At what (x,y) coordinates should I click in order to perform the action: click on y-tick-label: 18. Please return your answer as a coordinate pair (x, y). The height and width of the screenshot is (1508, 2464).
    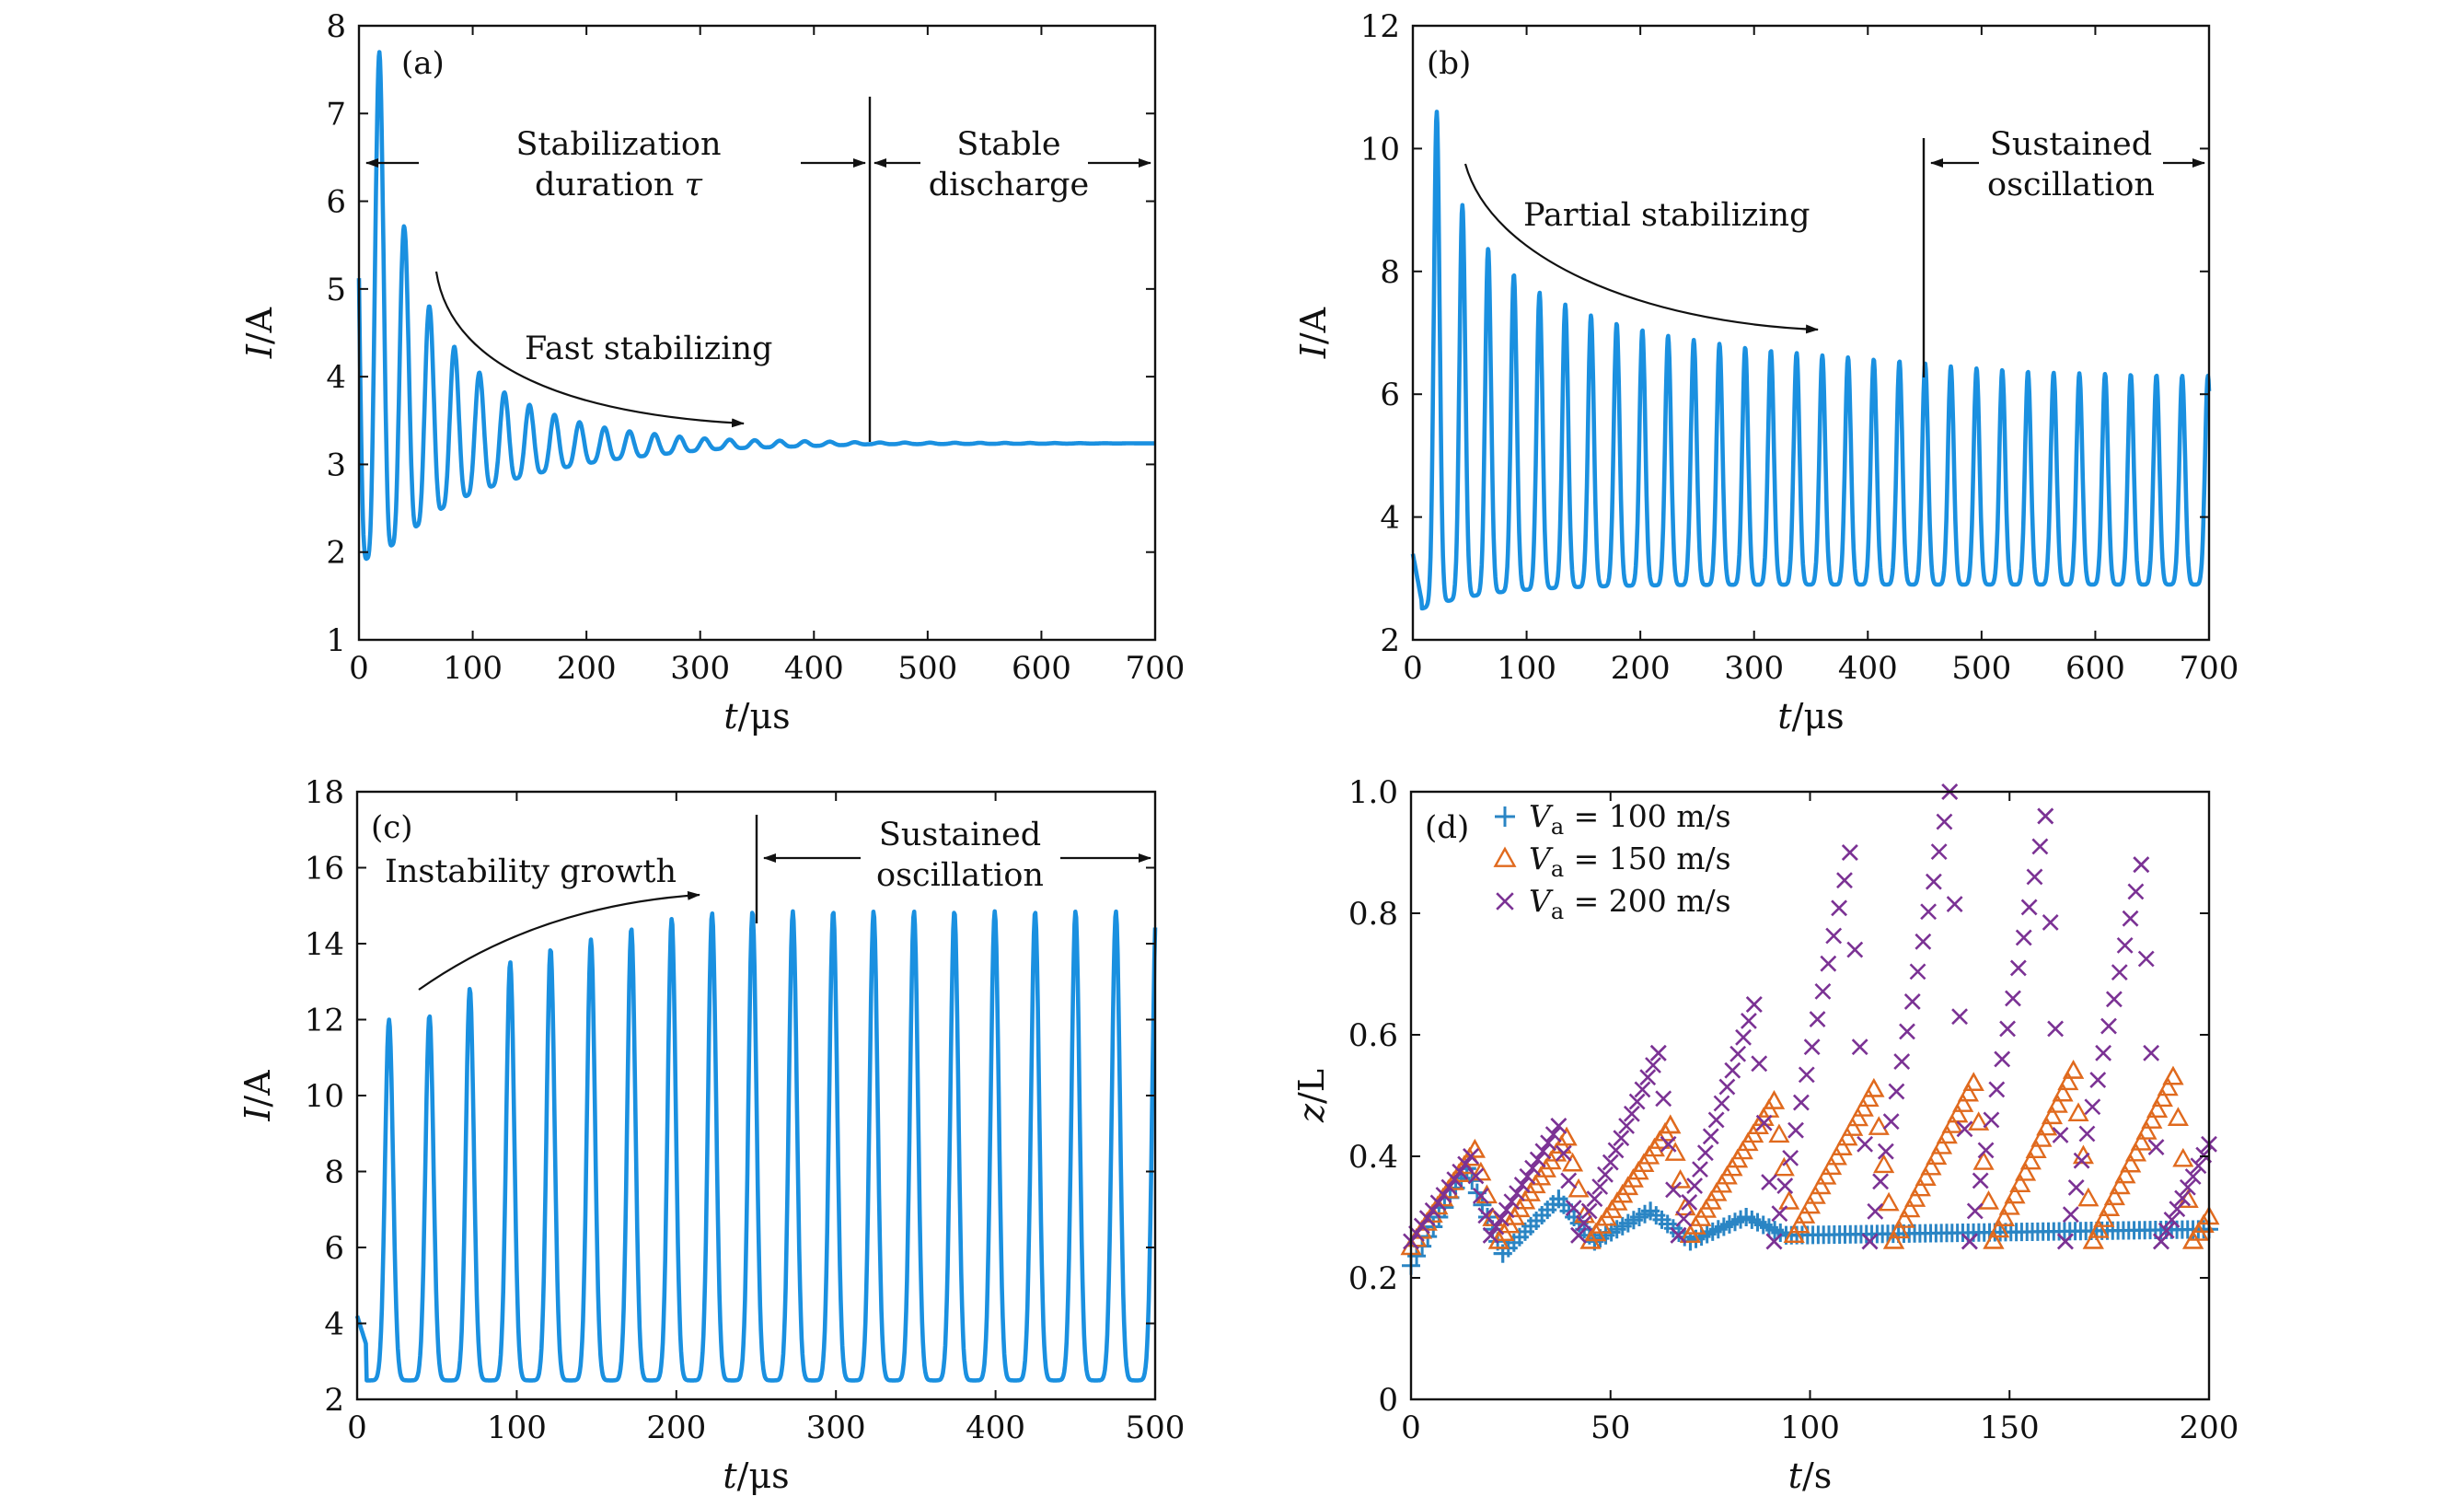
    Looking at the image, I should click on (324, 792).